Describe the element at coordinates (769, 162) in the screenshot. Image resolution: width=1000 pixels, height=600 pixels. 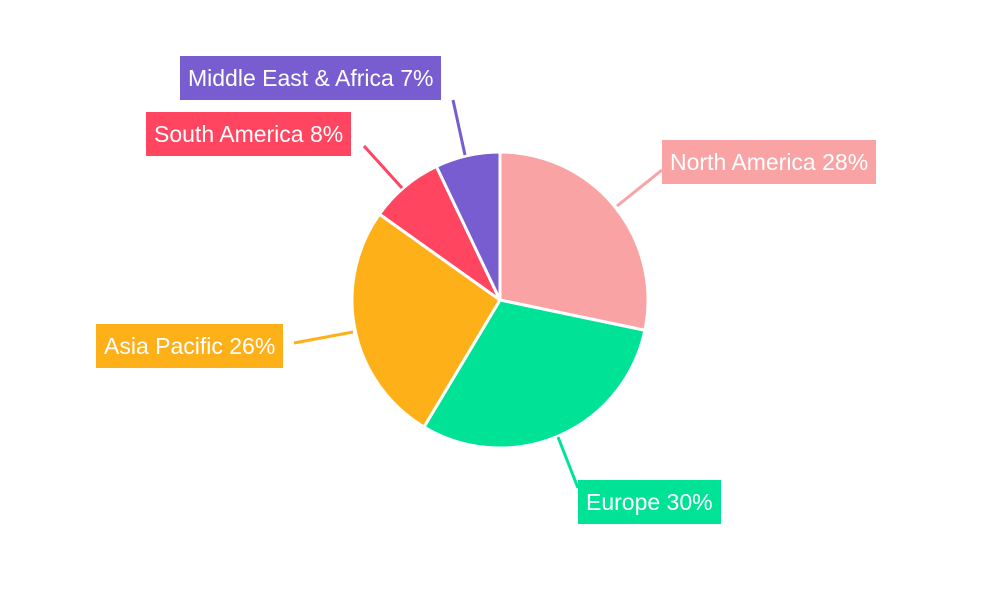
I see `data-label: North America 28%` at that location.